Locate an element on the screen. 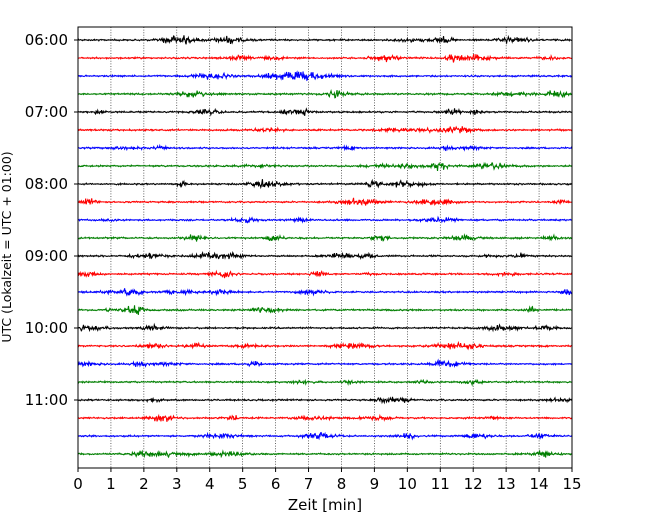 This screenshot has width=650, height=520. x-tick-label: 6 is located at coordinates (276, 484).